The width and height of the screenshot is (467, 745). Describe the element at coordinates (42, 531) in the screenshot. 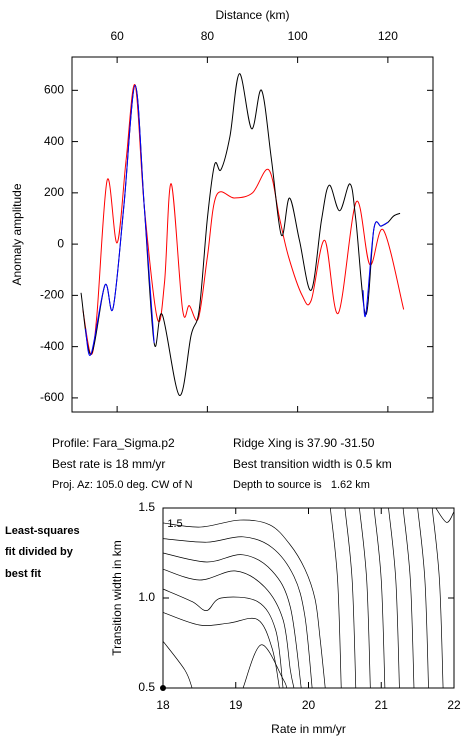

I see `side-note: Least-squares` at that location.